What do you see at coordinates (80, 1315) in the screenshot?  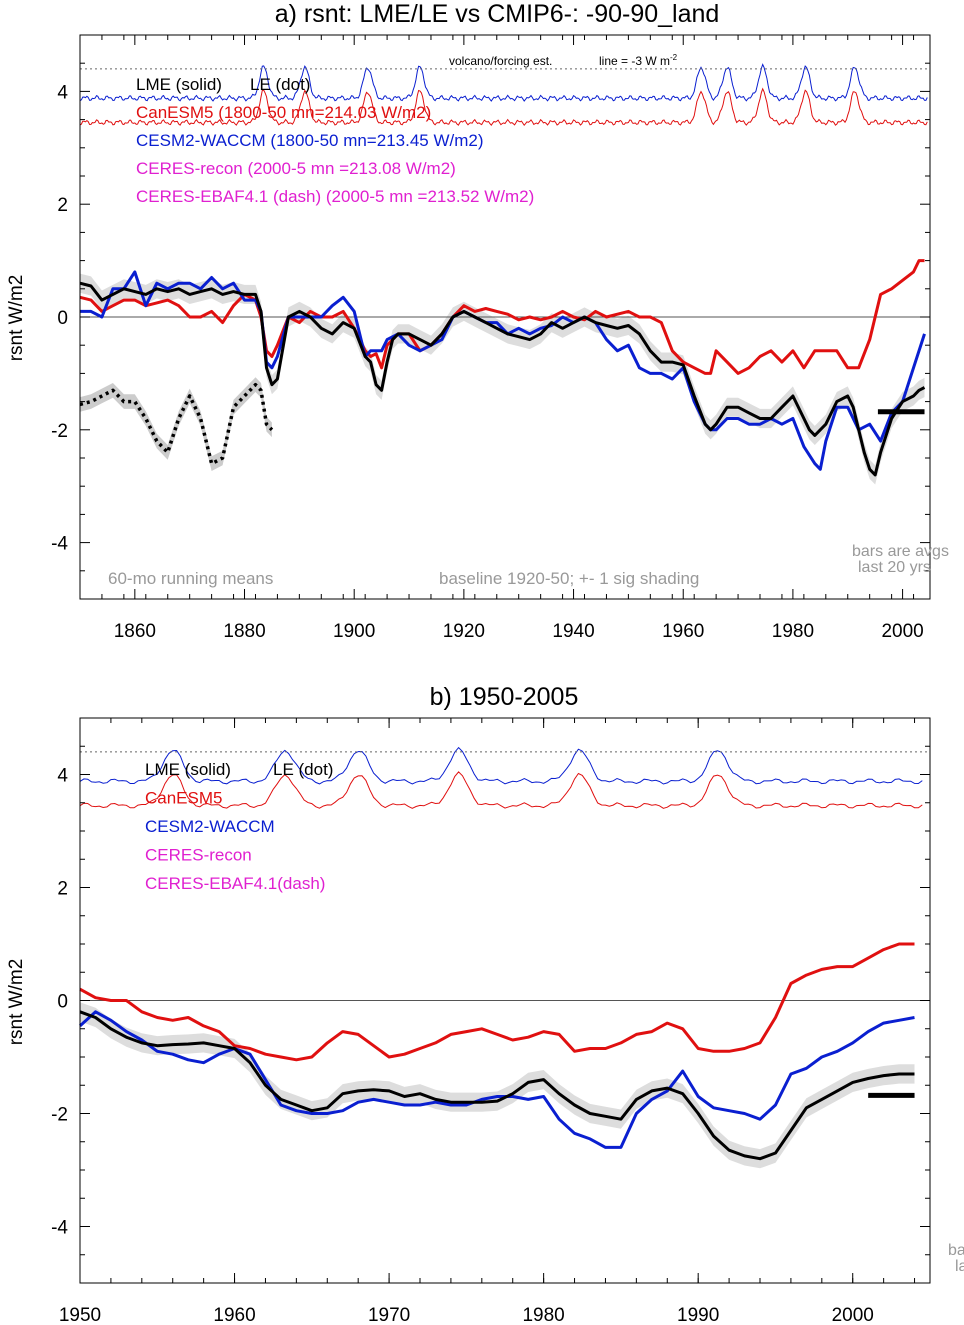 I see `panel-b-xtick-label: 1950` at bounding box center [80, 1315].